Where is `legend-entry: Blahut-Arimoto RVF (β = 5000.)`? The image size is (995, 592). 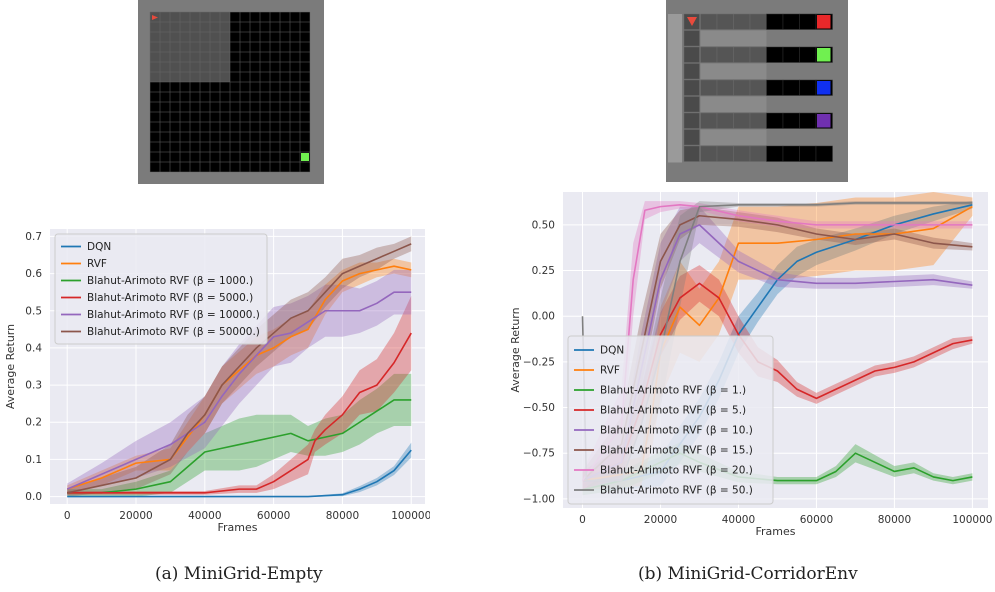
legend-entry: Blahut-Arimoto RVF (β = 5000.) is located at coordinates (170, 298).